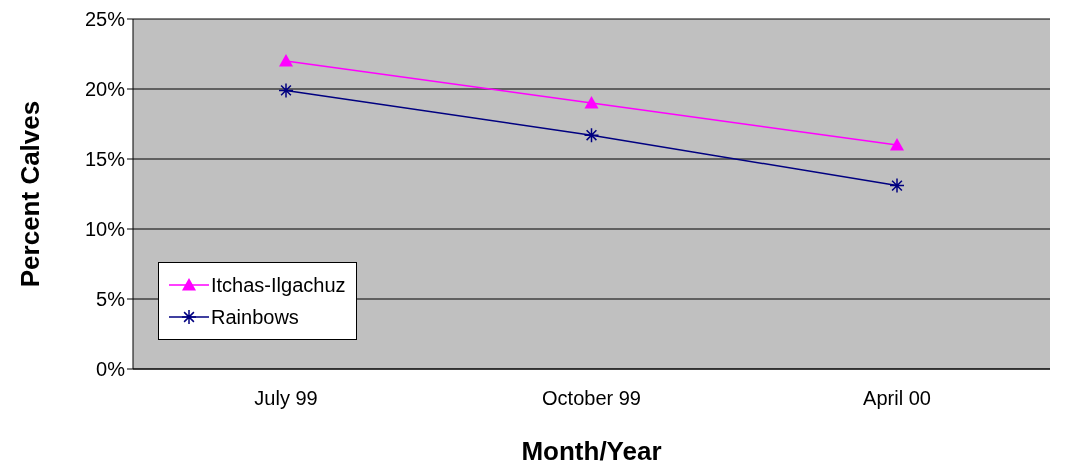 The height and width of the screenshot is (470, 1066). What do you see at coordinates (105, 229) in the screenshot?
I see `y-tick-label: 10%` at bounding box center [105, 229].